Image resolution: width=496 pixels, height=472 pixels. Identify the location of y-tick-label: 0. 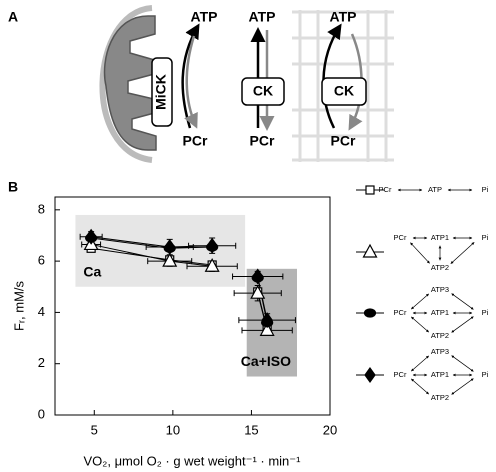
(41, 413).